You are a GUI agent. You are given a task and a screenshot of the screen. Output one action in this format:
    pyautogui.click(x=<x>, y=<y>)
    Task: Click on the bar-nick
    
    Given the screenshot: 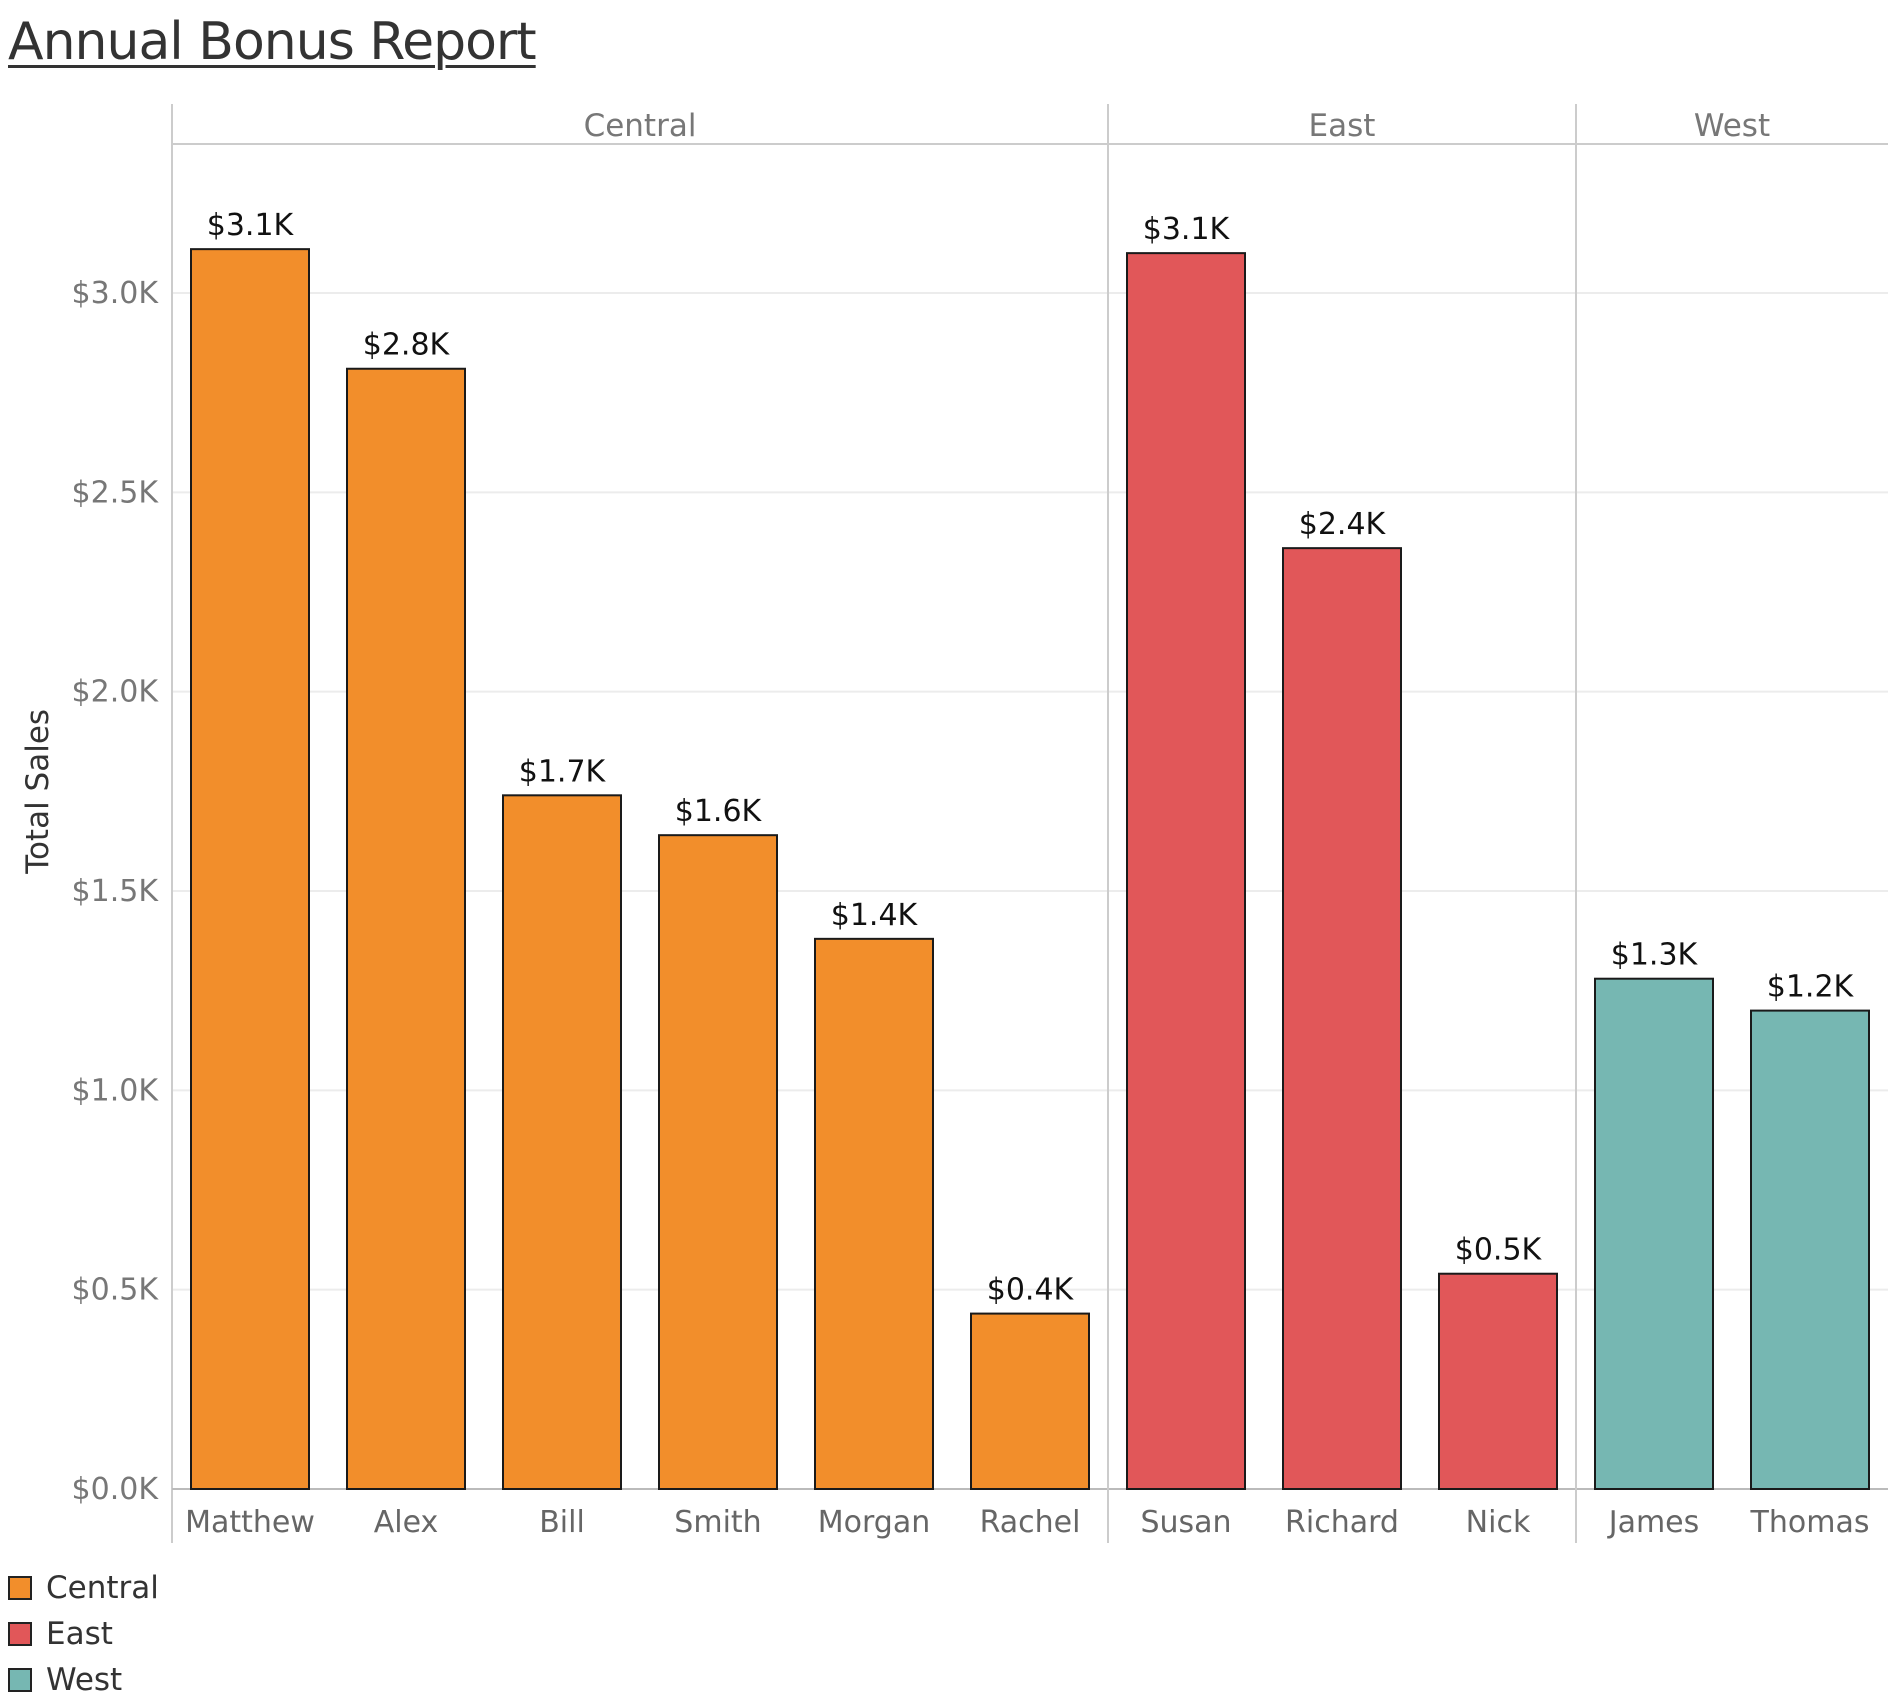 What is the action you would take?
    pyautogui.click(x=1498, y=1381)
    